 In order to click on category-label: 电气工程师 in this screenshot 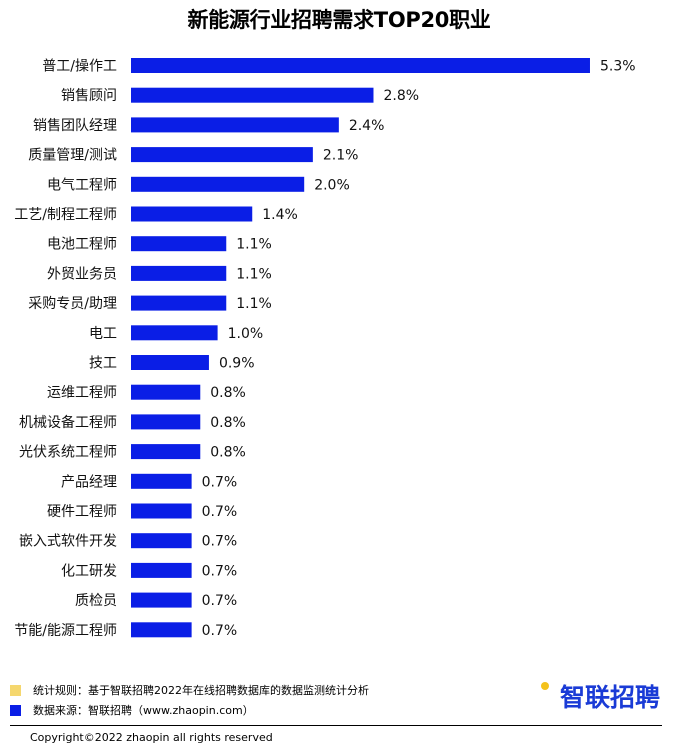, I will do `click(82, 185)`.